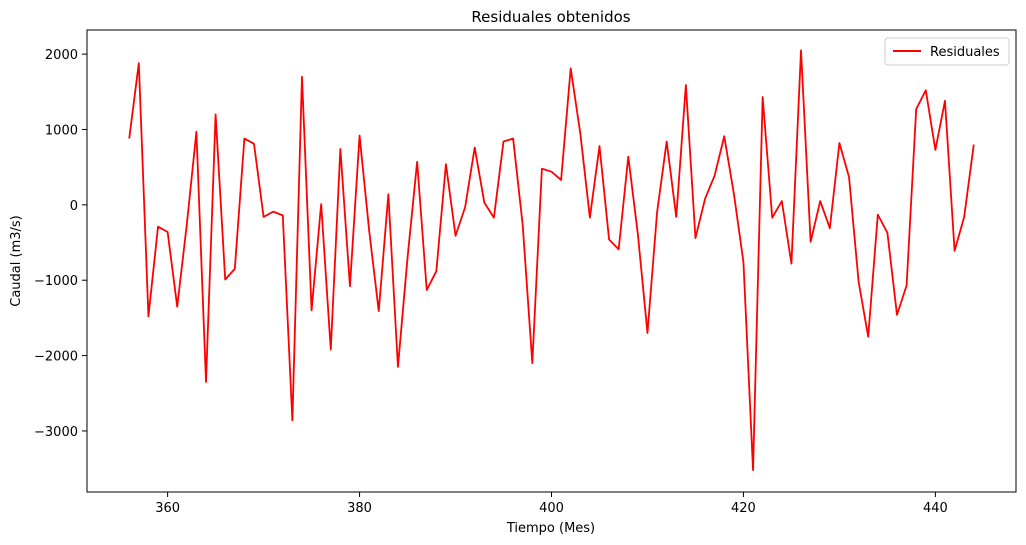 Image resolution: width=1026 pixels, height=545 pixels. I want to click on x-axis-label: Tiempo (Mes), so click(550, 528).